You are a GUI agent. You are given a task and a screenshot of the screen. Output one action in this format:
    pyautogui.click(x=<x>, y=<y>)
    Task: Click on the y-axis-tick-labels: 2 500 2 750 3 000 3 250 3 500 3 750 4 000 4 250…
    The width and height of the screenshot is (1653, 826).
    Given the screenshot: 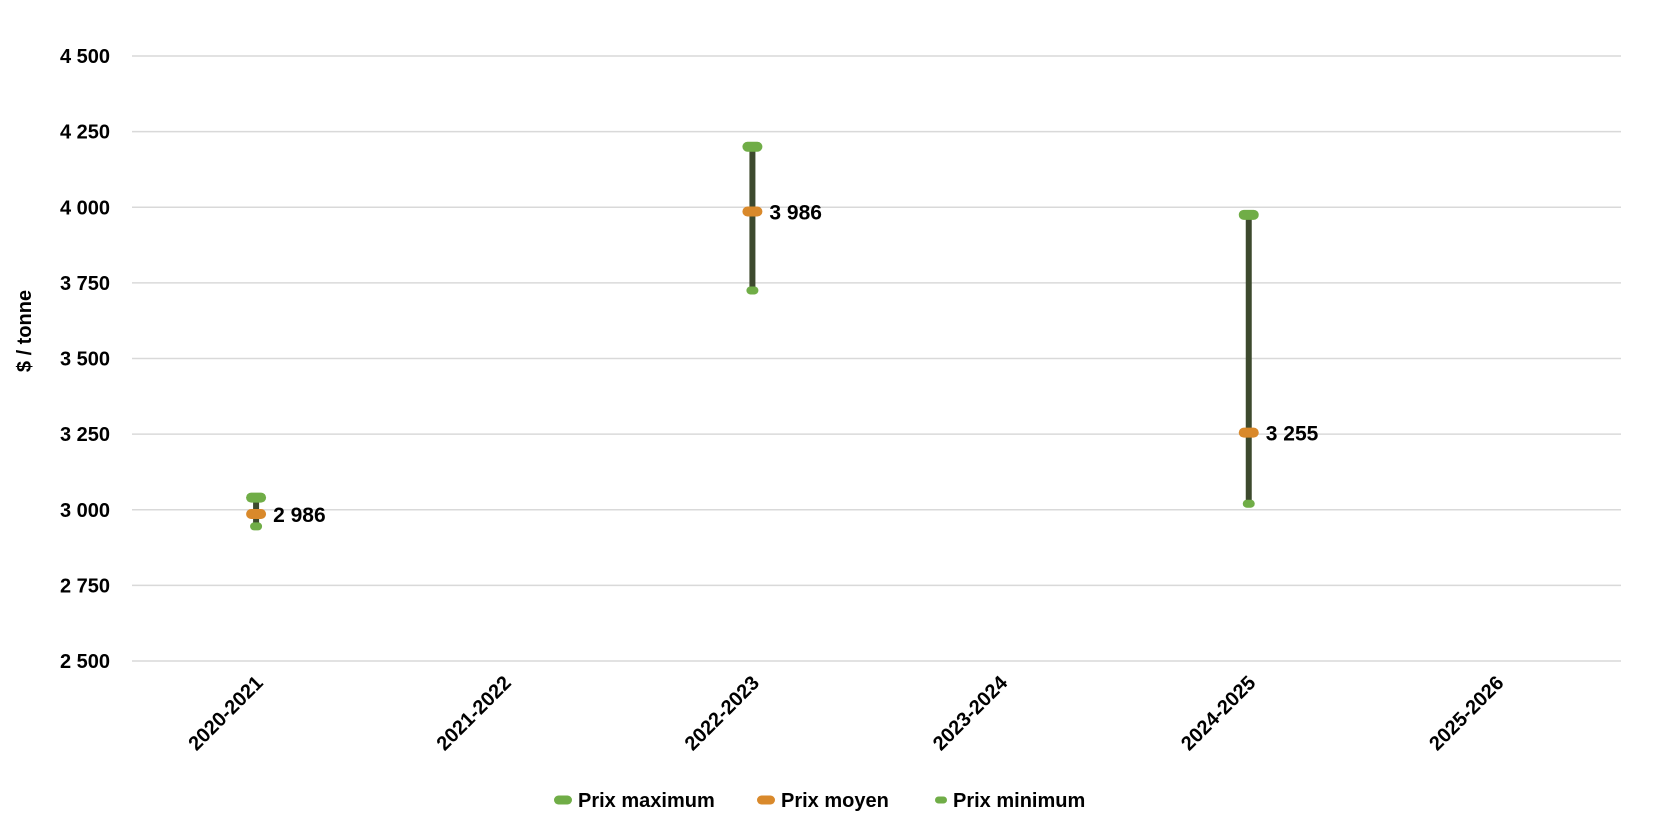 What is the action you would take?
    pyautogui.click(x=85, y=359)
    